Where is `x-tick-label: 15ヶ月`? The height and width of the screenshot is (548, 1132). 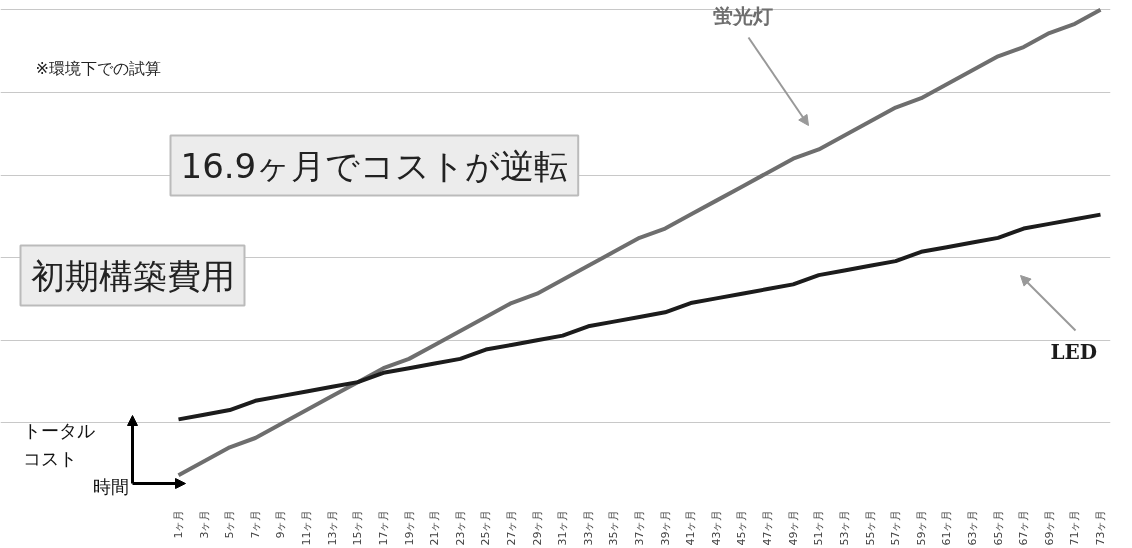 x-tick-label: 15ヶ月 is located at coordinates (358, 527).